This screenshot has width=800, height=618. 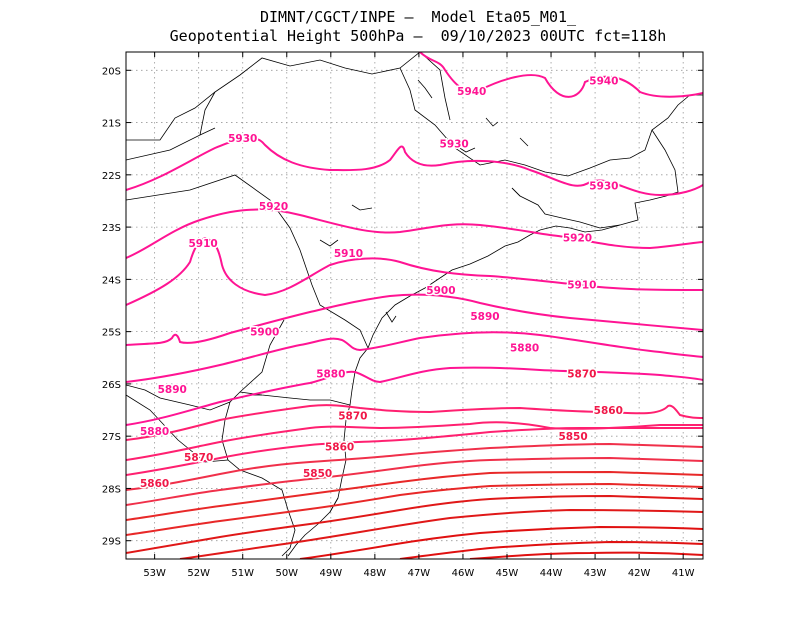 What do you see at coordinates (111, 489) in the screenshot?
I see `lat-tick-label: 28S` at bounding box center [111, 489].